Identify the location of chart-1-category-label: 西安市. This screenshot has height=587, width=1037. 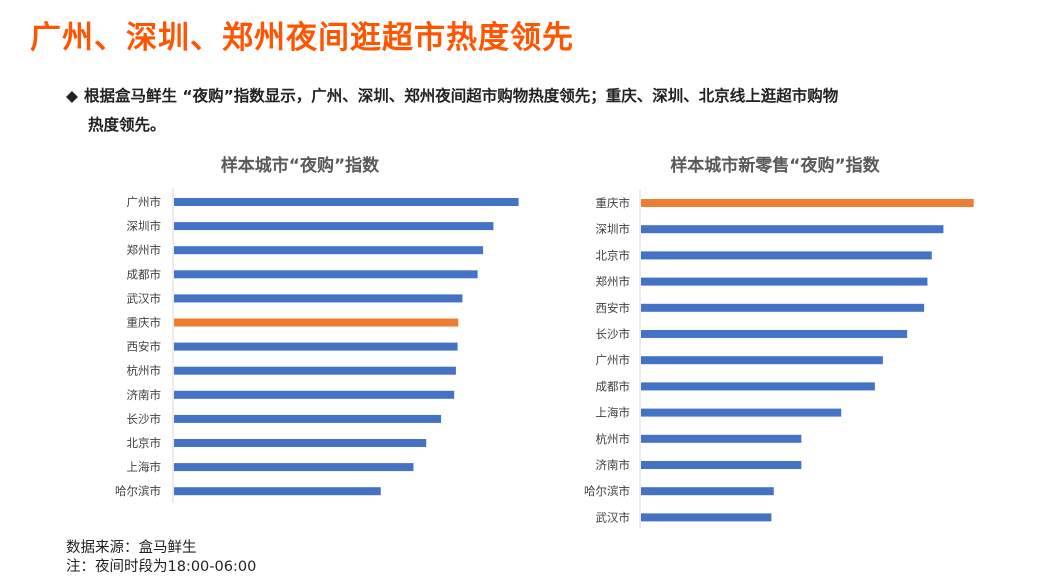
(144, 347).